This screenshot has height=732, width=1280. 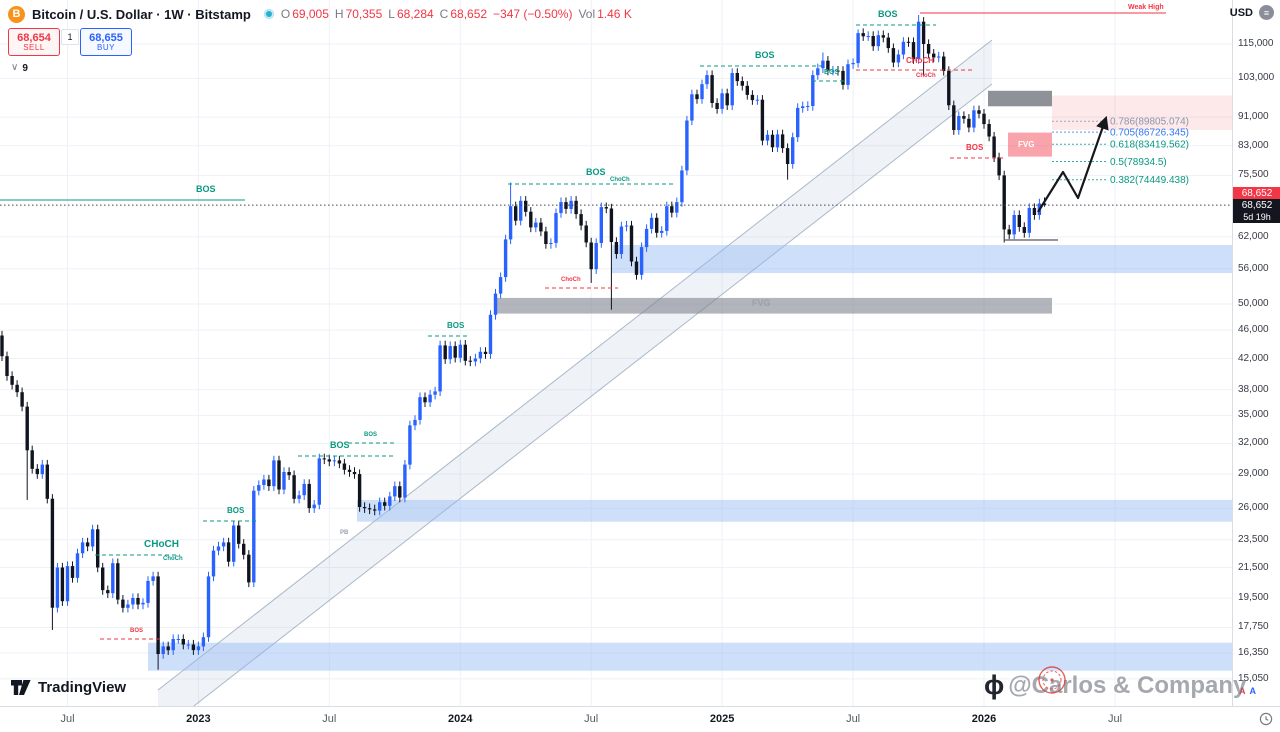 I want to click on price-axis-label: 50,000, so click(x=1253, y=303).